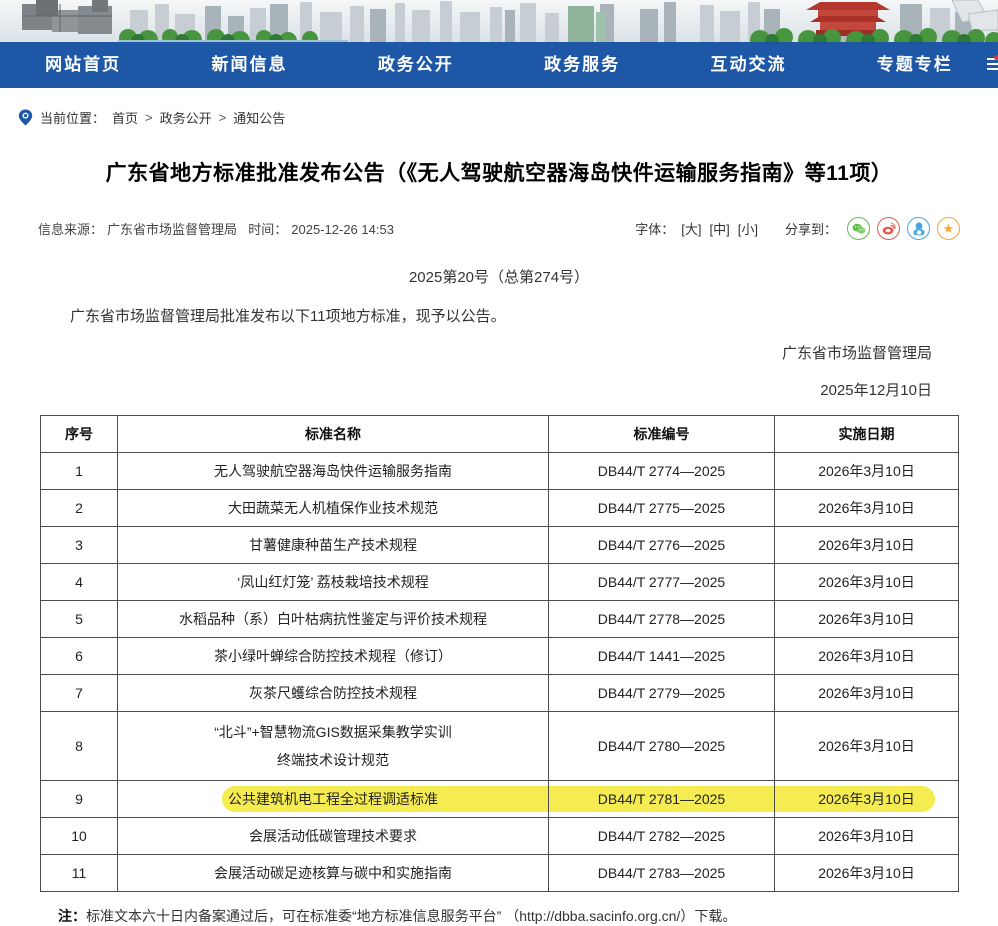 This screenshot has height=926, width=998. Describe the element at coordinates (333, 619) in the screenshot. I see `cell-name: 水稻品种（系）白叶枯病抗性鉴定与评价技术规程` at that location.